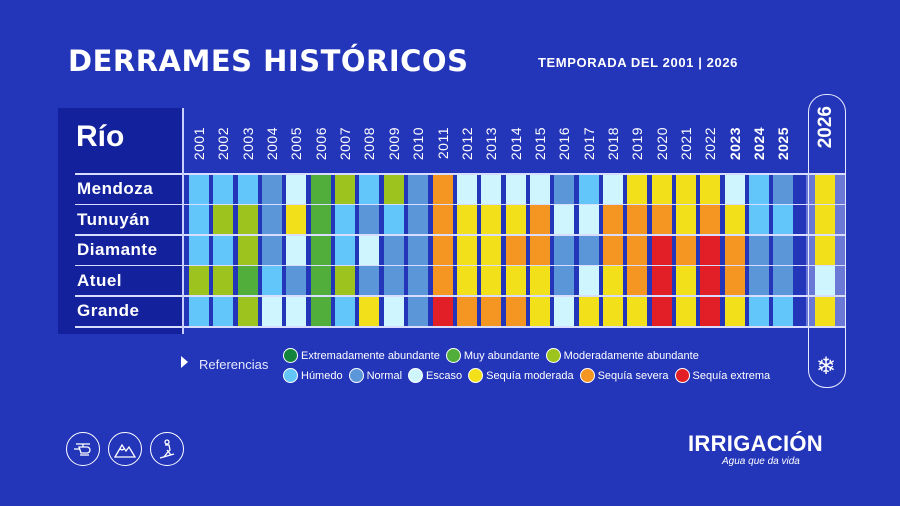 Image resolution: width=900 pixels, height=506 pixels. Describe the element at coordinates (247, 144) in the screenshot. I see `year-label: 2003` at that location.